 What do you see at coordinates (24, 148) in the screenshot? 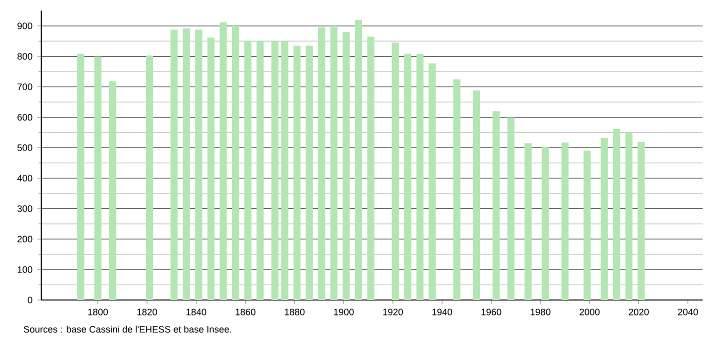
I see `y-tick-label: 500` at bounding box center [24, 148].